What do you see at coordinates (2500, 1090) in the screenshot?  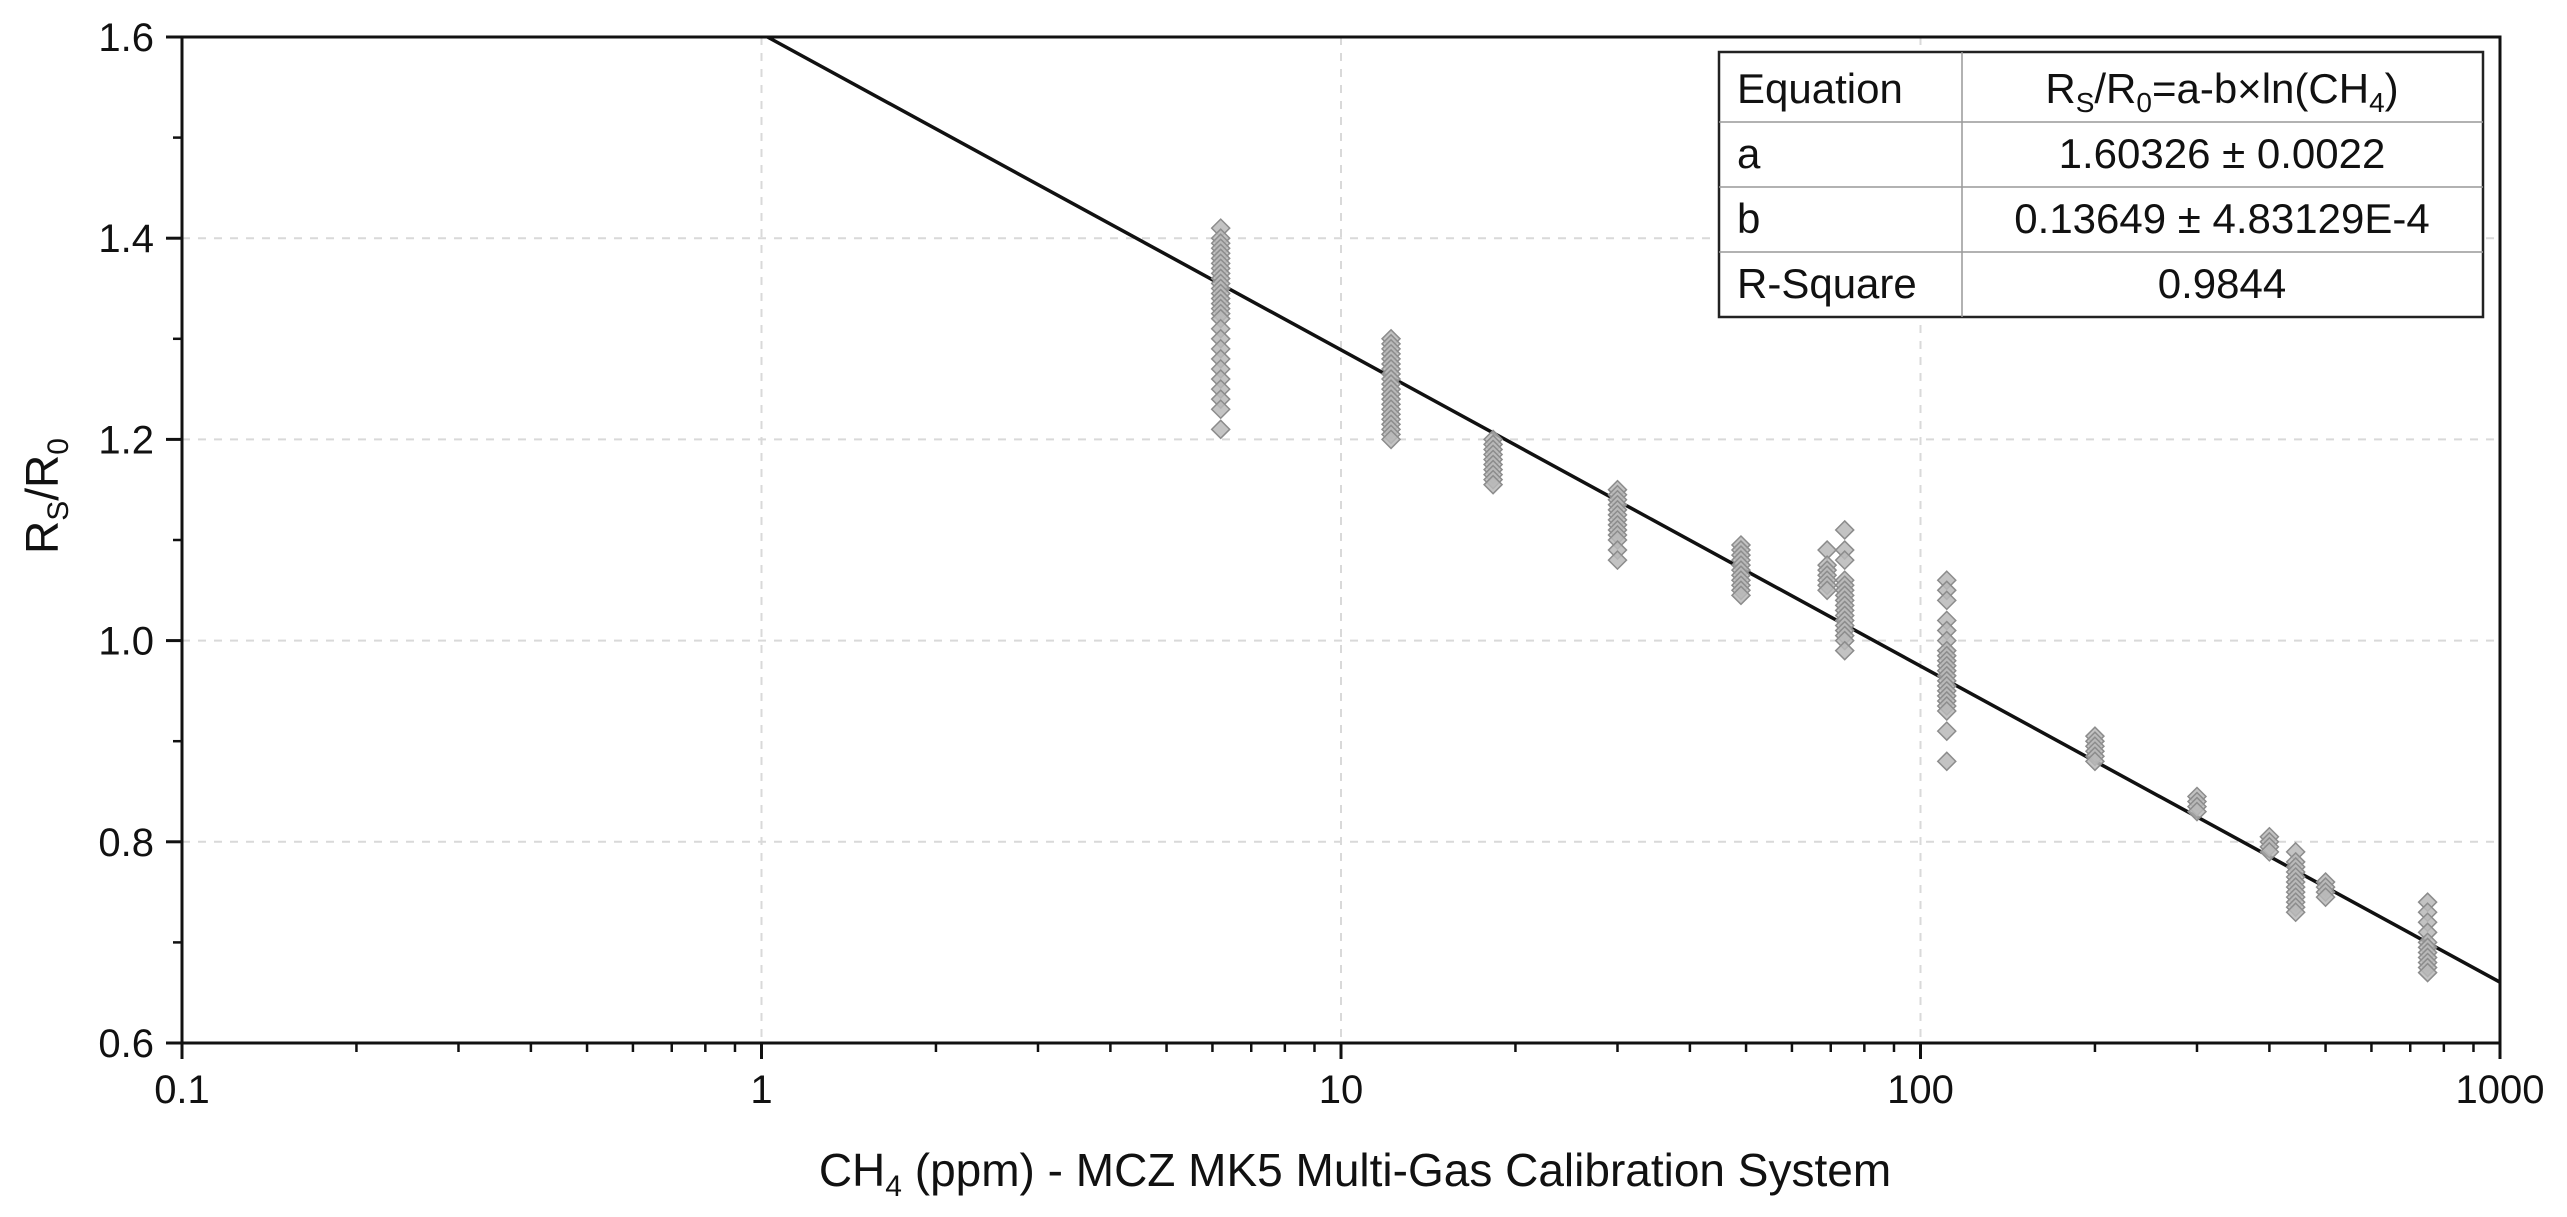 I see `x-tick-label: 1000` at bounding box center [2500, 1090].